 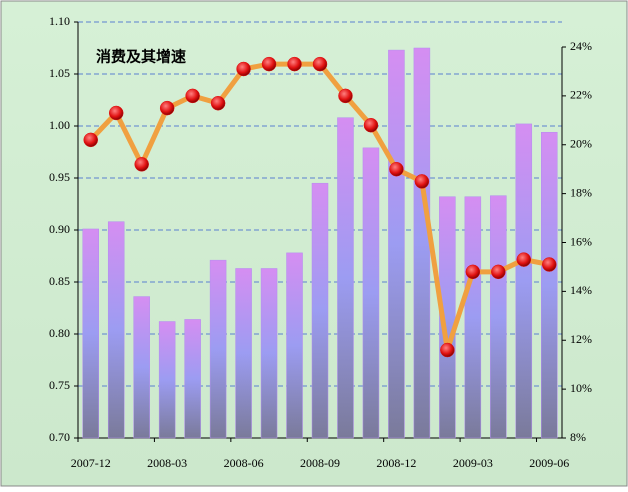 I want to click on y-tick-label: 0.80, so click(x=59, y=333).